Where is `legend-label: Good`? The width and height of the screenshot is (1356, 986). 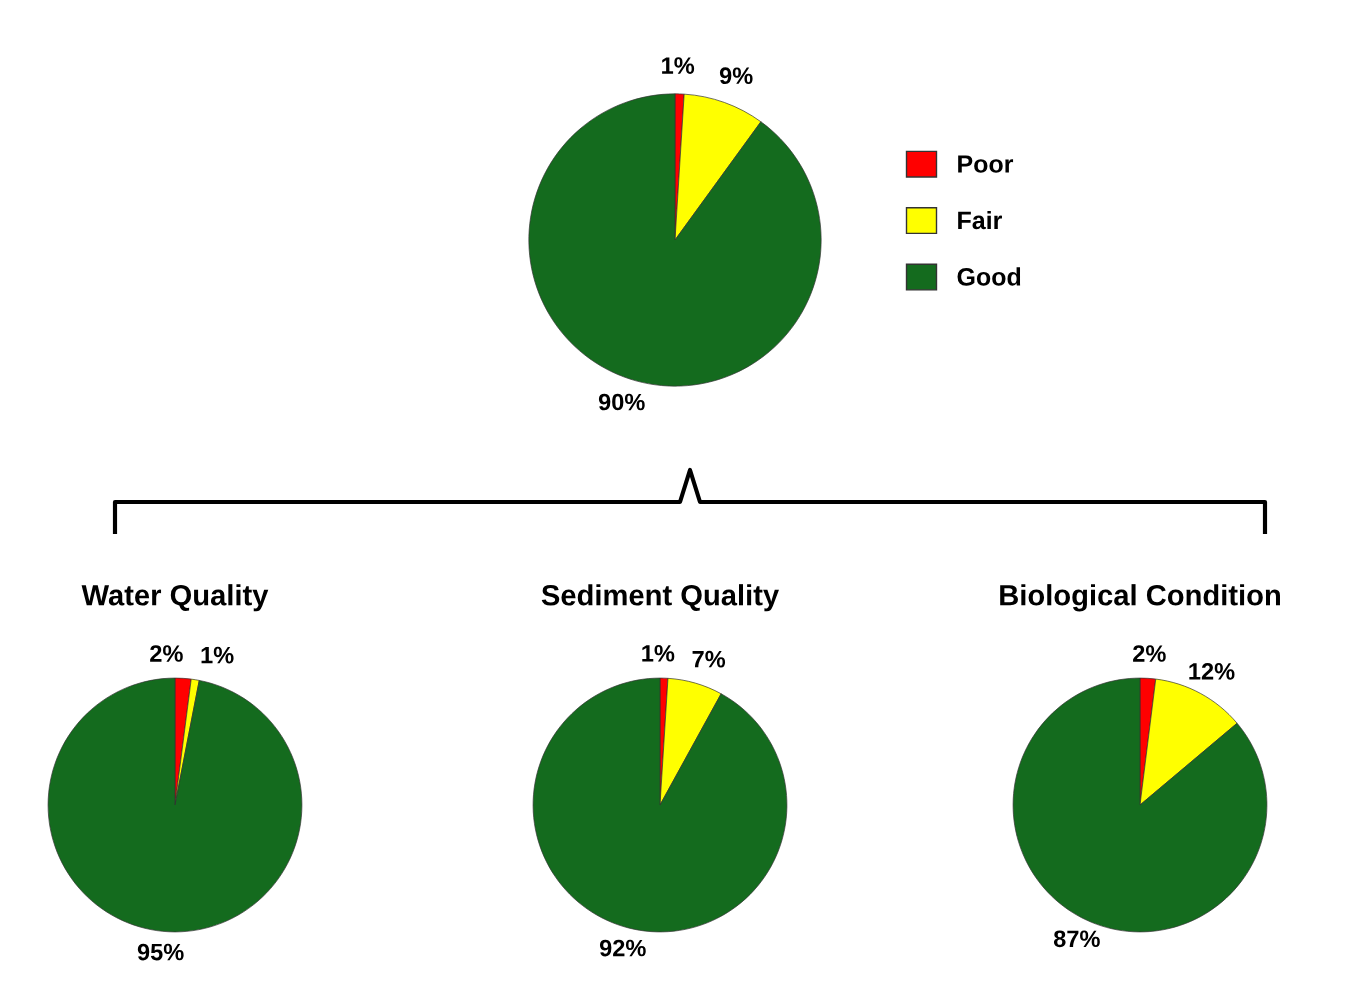 legend-label: Good is located at coordinates (989, 276).